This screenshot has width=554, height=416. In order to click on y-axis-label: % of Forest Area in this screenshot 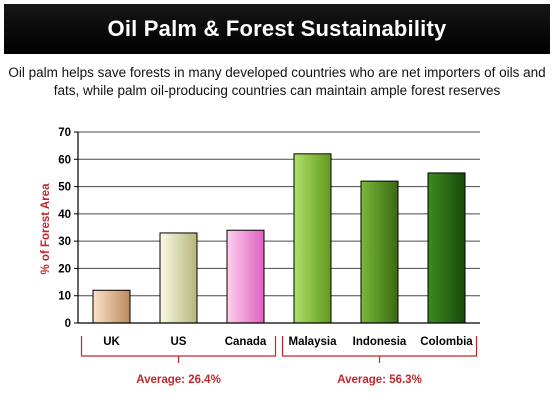, I will do `click(46, 229)`.